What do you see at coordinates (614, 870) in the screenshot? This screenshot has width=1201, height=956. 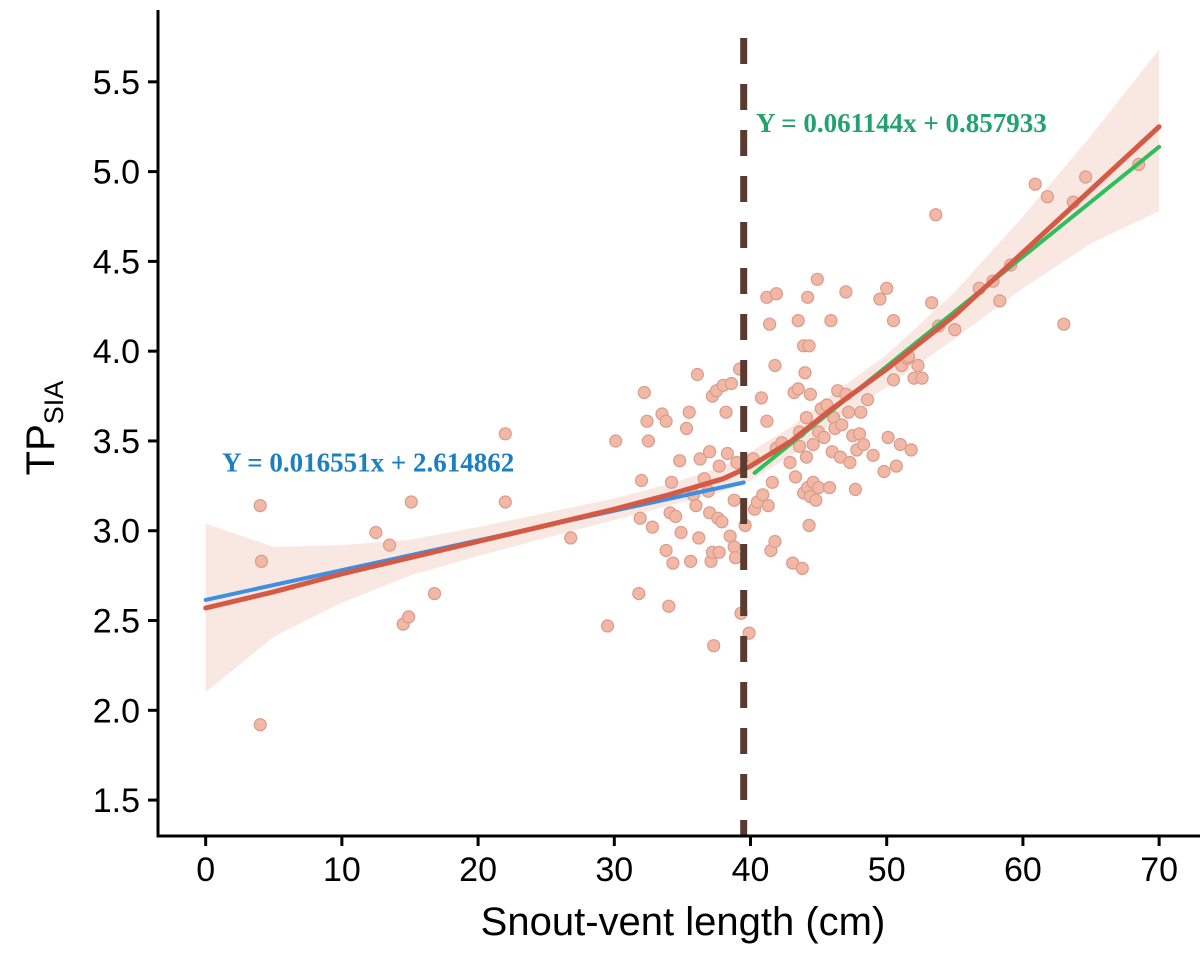 I see `x-tick-label: 30` at bounding box center [614, 870].